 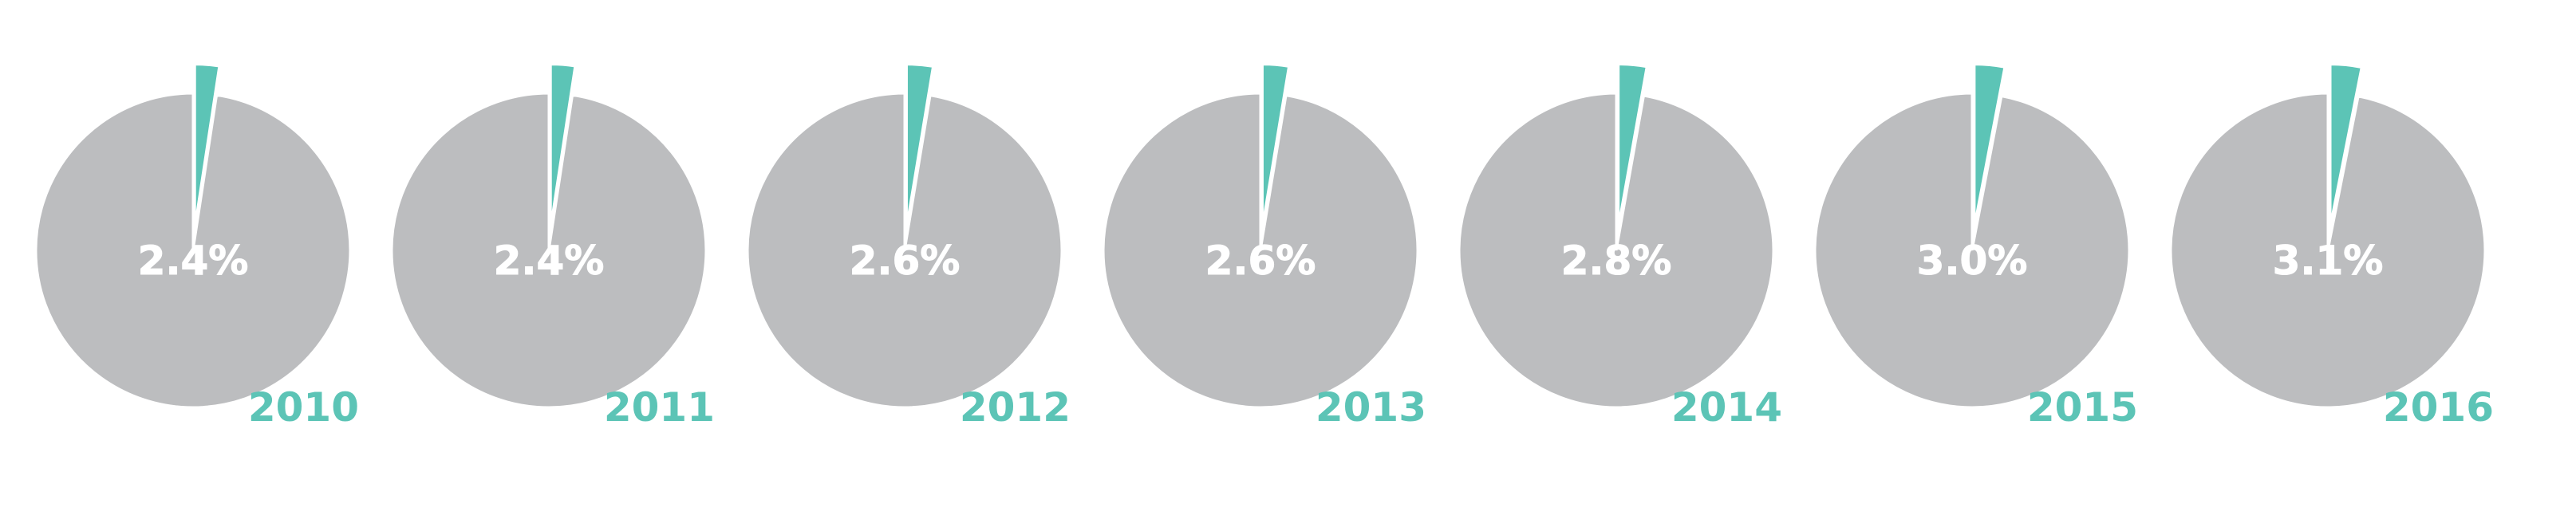 What do you see at coordinates (1016, 407) in the screenshot?
I see `year-label: 2012` at bounding box center [1016, 407].